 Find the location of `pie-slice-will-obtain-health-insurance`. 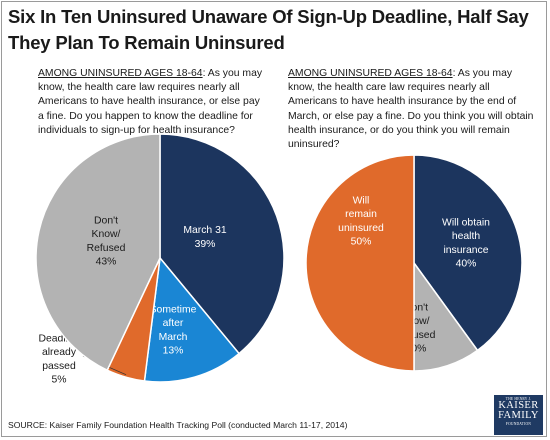

pie-slice-will-obtain-health-insurance is located at coordinates (468, 253).